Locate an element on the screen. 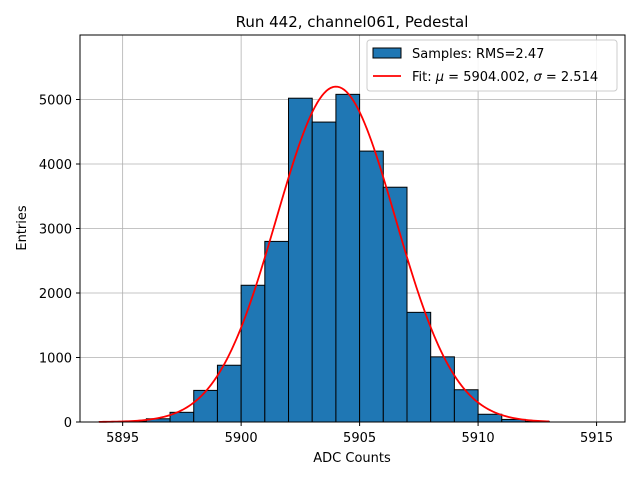  y-tick-label: 1000 is located at coordinates (55, 359).